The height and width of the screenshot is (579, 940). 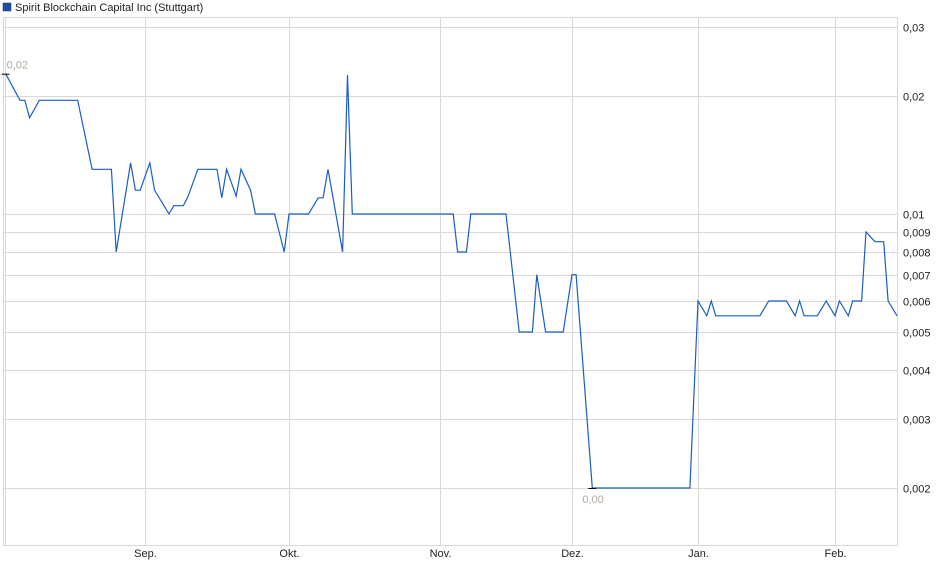 I want to click on x-tick-label: Okt., so click(x=289, y=554).